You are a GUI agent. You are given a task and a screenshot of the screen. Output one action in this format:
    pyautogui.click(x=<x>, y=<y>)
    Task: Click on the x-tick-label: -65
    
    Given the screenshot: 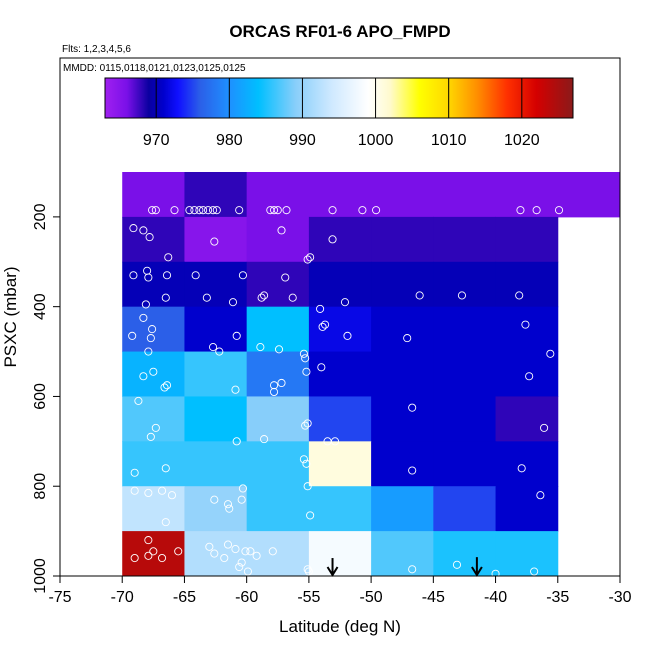 What is the action you would take?
    pyautogui.click(x=184, y=597)
    